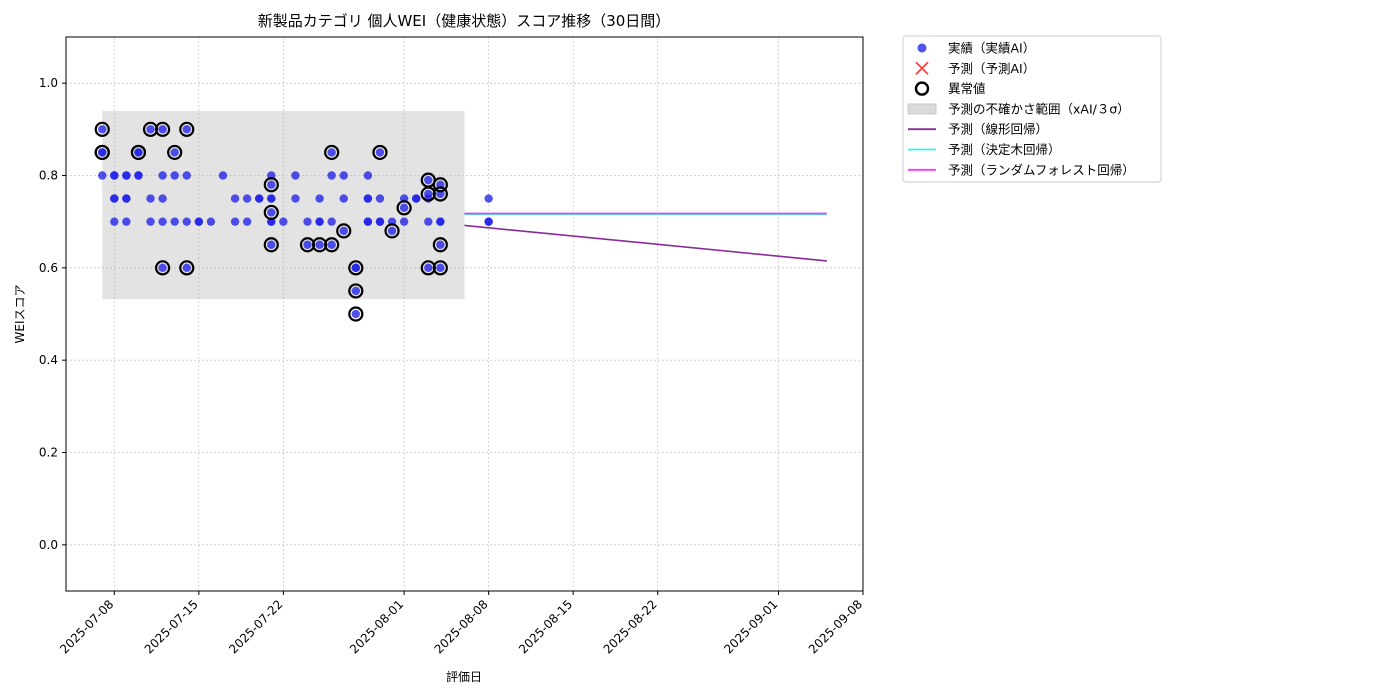  Describe the element at coordinates (1041, 169) in the screenshot. I see `legend-label-forest: 予測（ランダムフォレスト回帰）` at that location.